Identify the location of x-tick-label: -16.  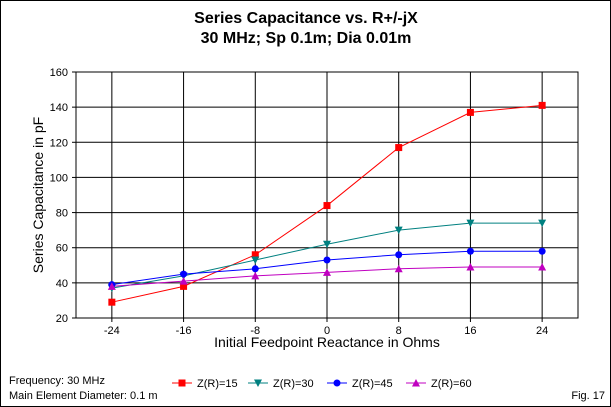
(184, 331).